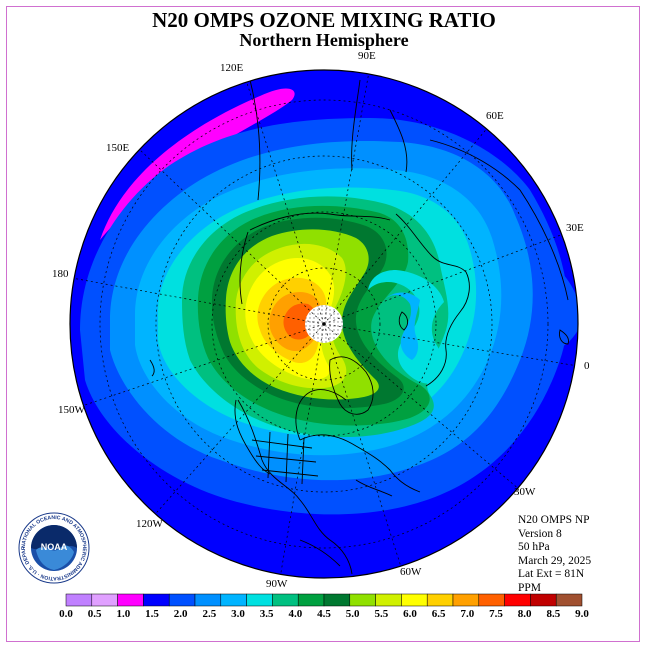  I want to click on lon-label-150e: 150E, so click(118, 148).